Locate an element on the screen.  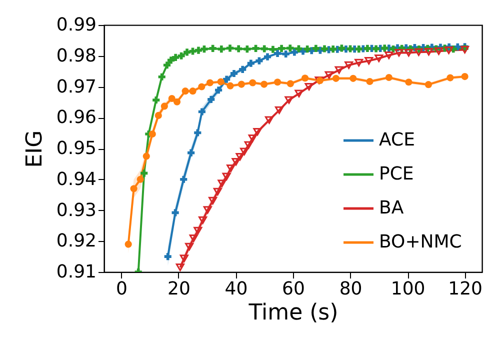
y-tick-label: 0.96 is located at coordinates (76, 117).